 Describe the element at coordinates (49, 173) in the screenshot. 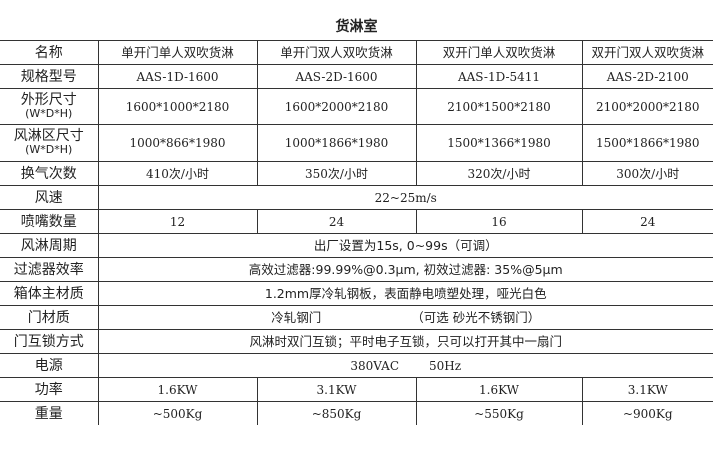

I see `row-label: 换气次数` at that location.